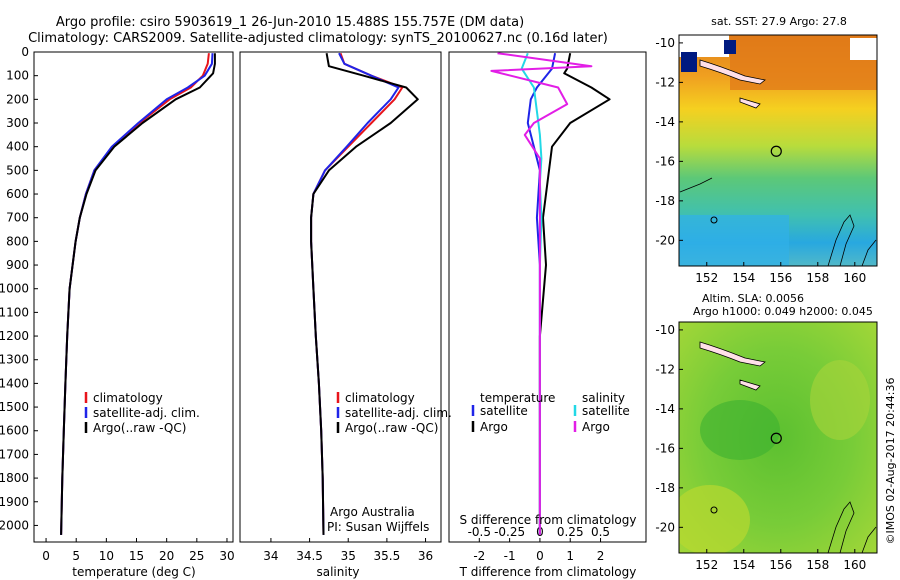 The height and width of the screenshot is (580, 900). Describe the element at coordinates (704, 46) in the screenshot. I see `sst-nodata-patch` at that location.